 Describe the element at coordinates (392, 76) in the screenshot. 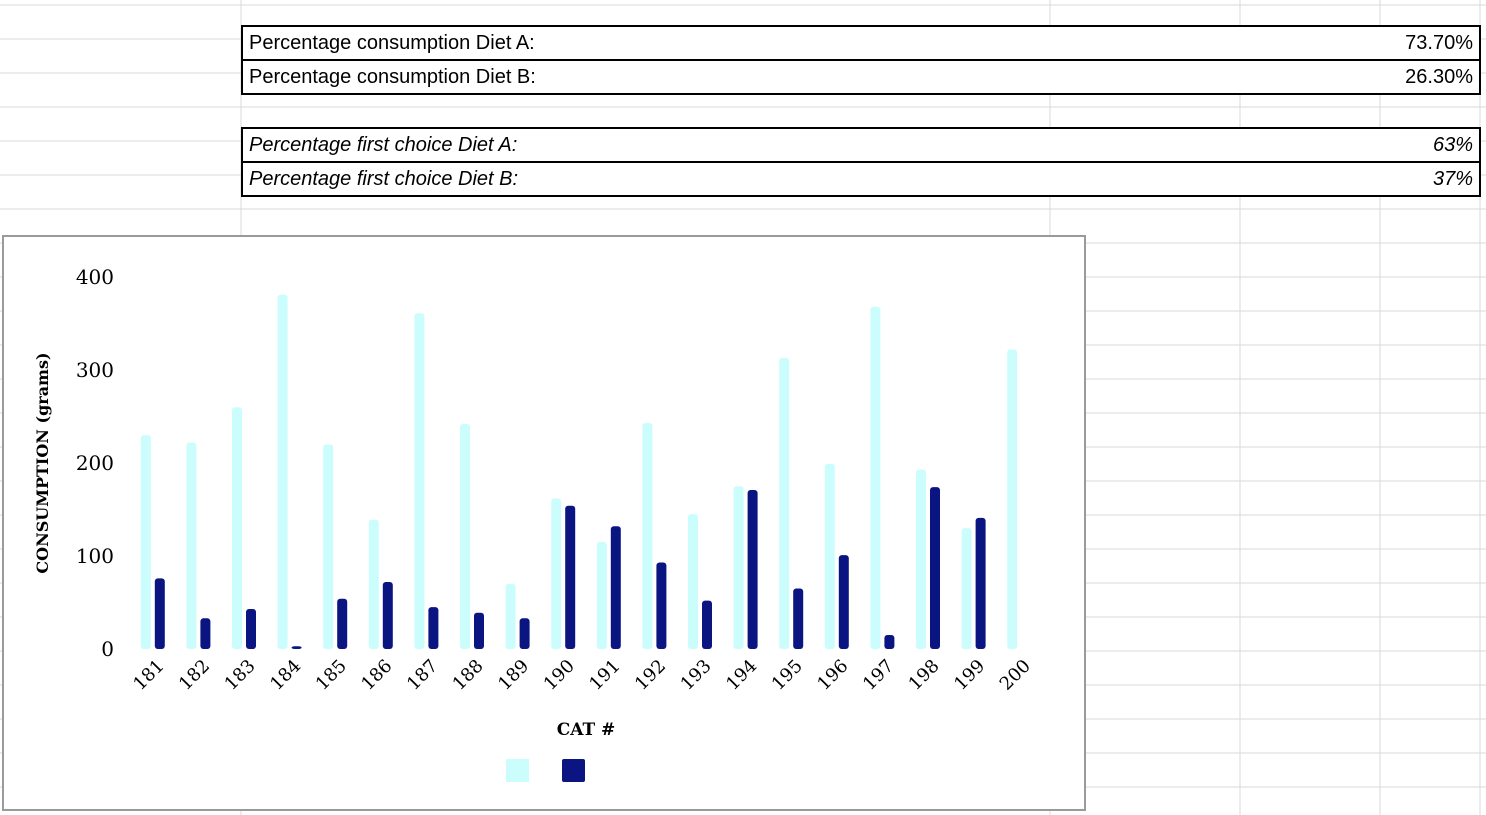

I see `summary-label: Percentage consumption Diet B:` at that location.